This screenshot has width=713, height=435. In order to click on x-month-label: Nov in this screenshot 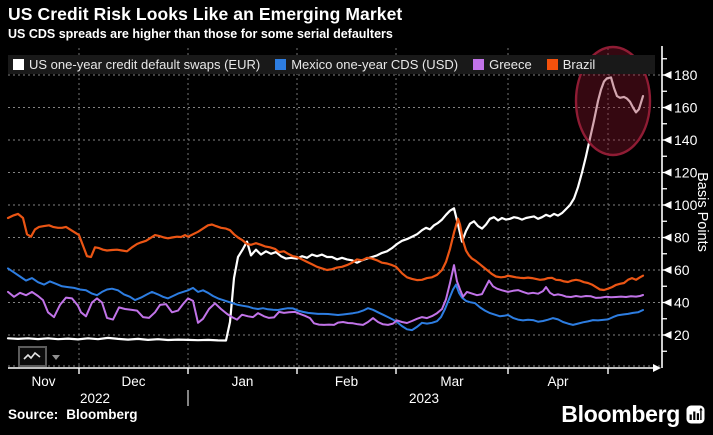, I will do `click(43, 381)`.